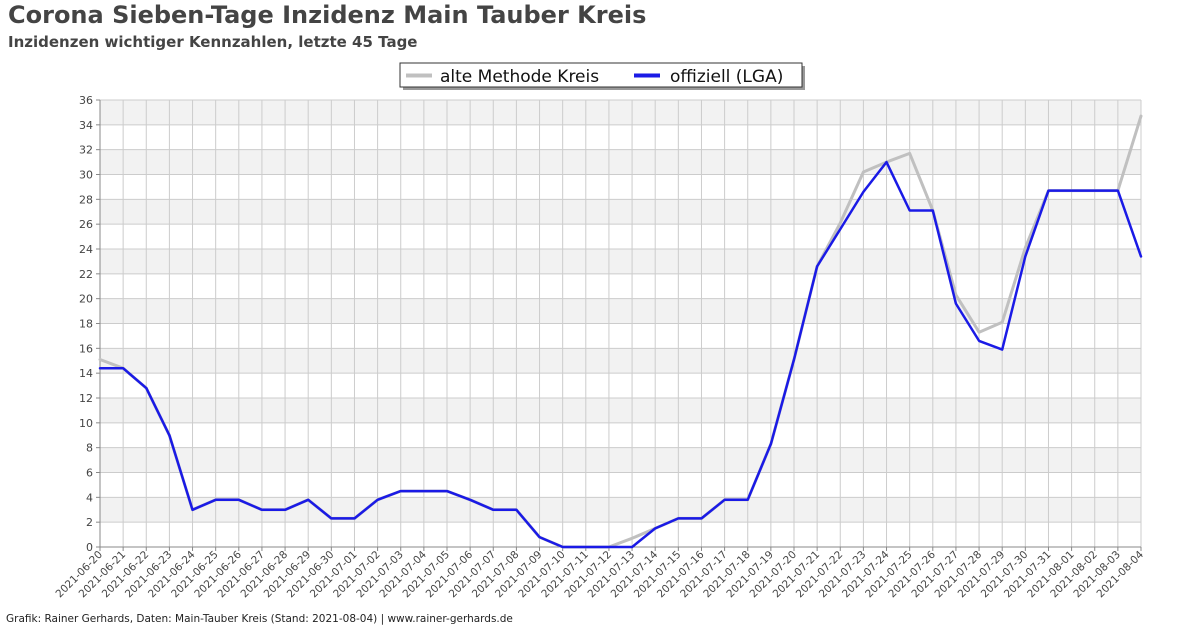  Describe the element at coordinates (86, 398) in the screenshot. I see `y-tick-label: 12` at that location.